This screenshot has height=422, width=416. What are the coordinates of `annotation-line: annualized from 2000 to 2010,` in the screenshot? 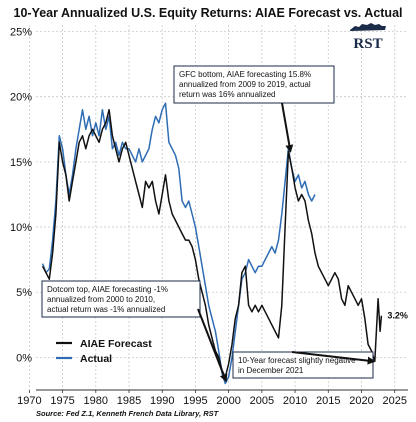 It's located at (101, 299).